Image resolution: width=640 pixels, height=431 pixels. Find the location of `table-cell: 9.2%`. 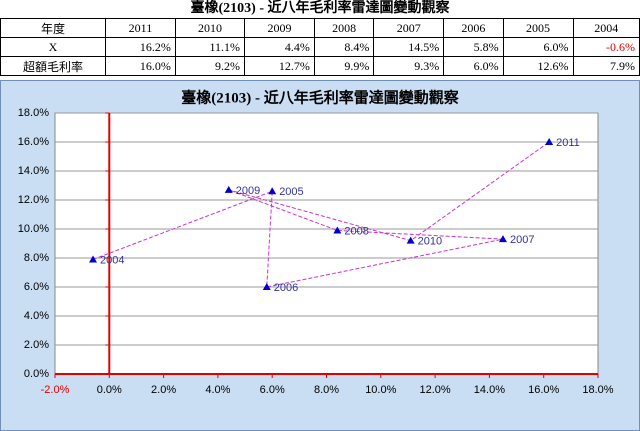

table-cell: 9.2% is located at coordinates (210, 66).